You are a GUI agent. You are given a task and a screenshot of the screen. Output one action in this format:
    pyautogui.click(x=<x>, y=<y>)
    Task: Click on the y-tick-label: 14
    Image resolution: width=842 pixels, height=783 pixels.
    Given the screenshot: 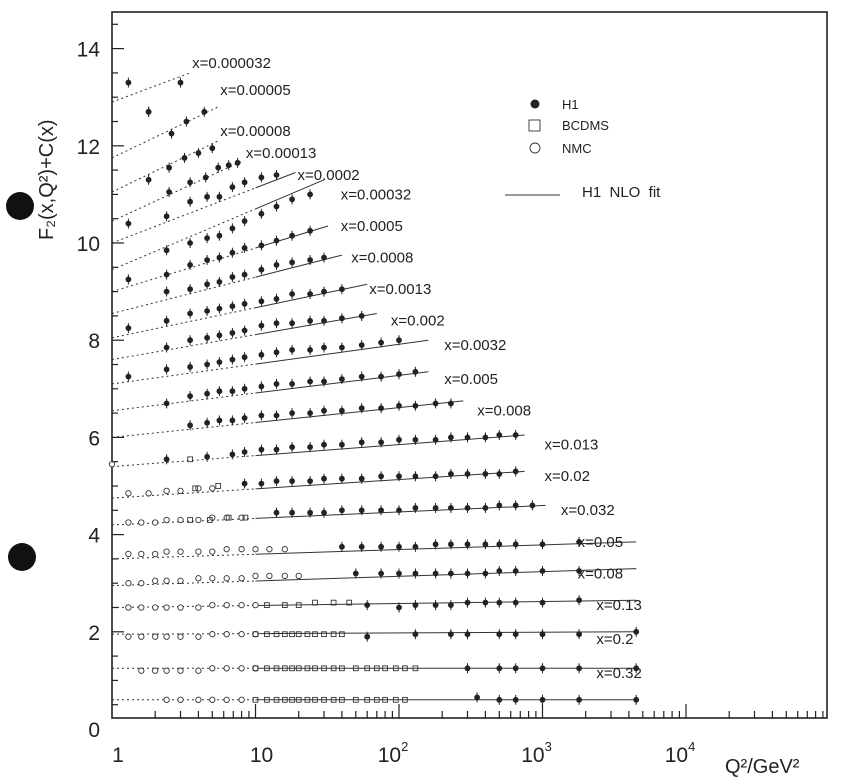 What is the action you would take?
    pyautogui.click(x=89, y=50)
    